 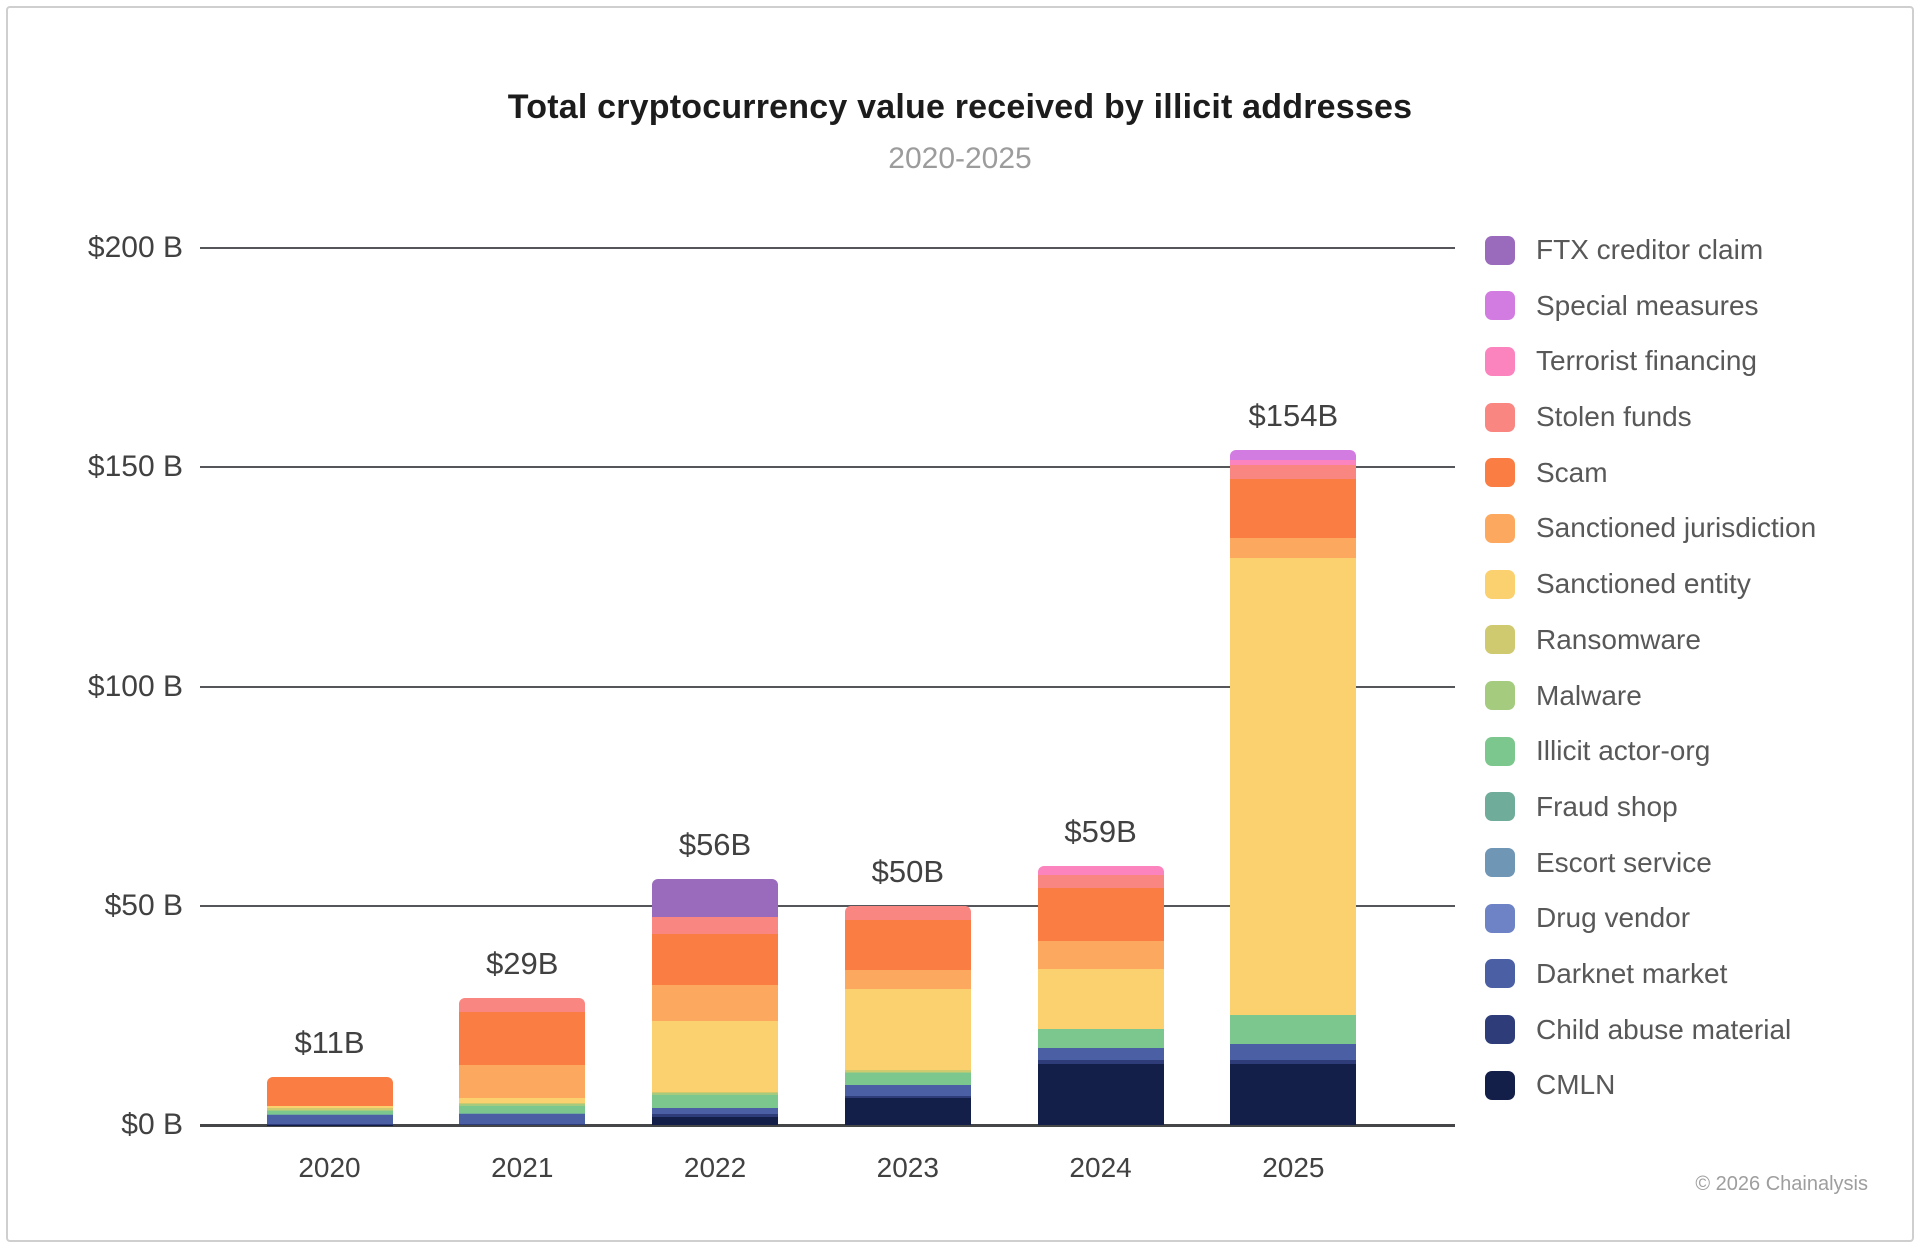 I want to click on y-tick-label: $50 B, so click(x=143, y=905).